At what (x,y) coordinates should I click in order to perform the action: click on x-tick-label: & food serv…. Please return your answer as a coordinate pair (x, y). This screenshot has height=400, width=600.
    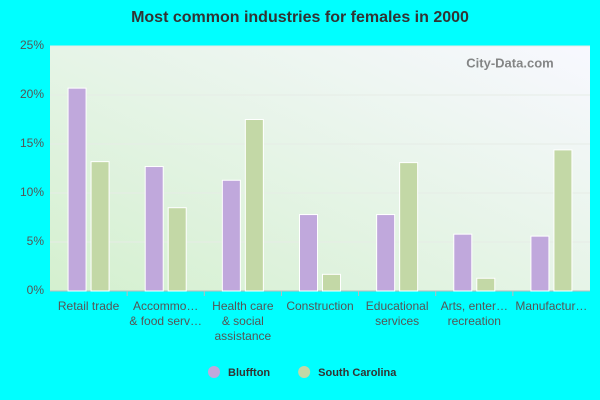
    Looking at the image, I should click on (165, 321).